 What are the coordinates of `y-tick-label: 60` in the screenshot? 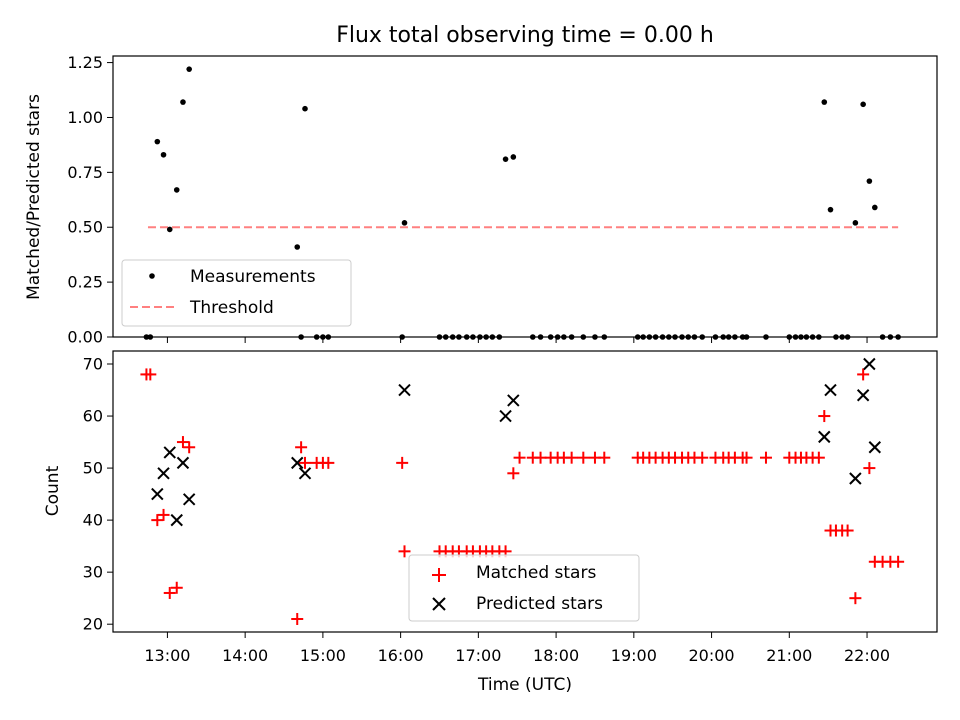 It's located at (93, 416).